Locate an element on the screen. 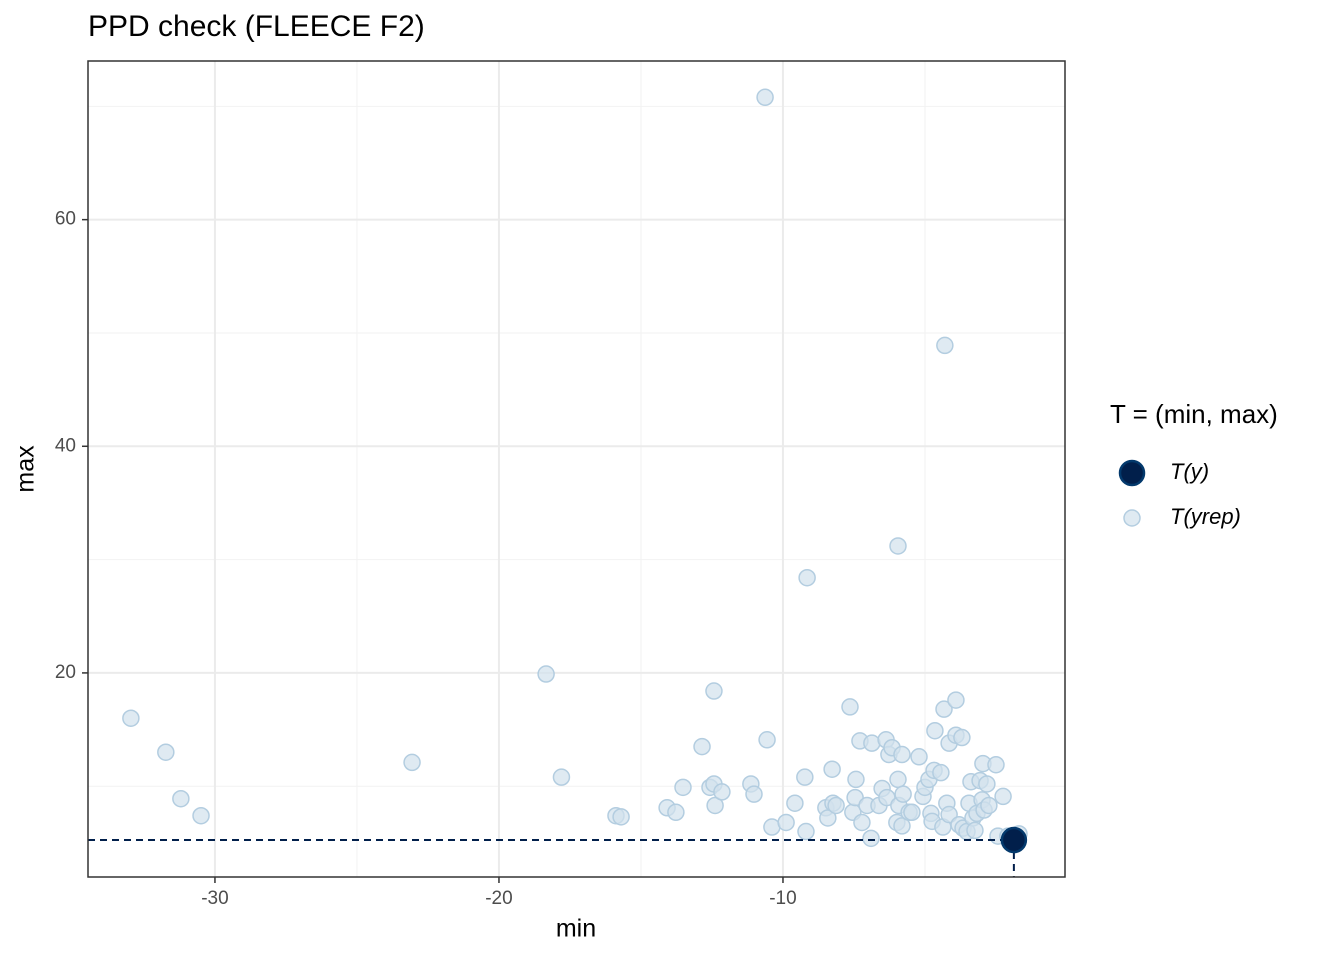 This screenshot has height=960, width=1344. x-tick-label: -30 is located at coordinates (214, 898).